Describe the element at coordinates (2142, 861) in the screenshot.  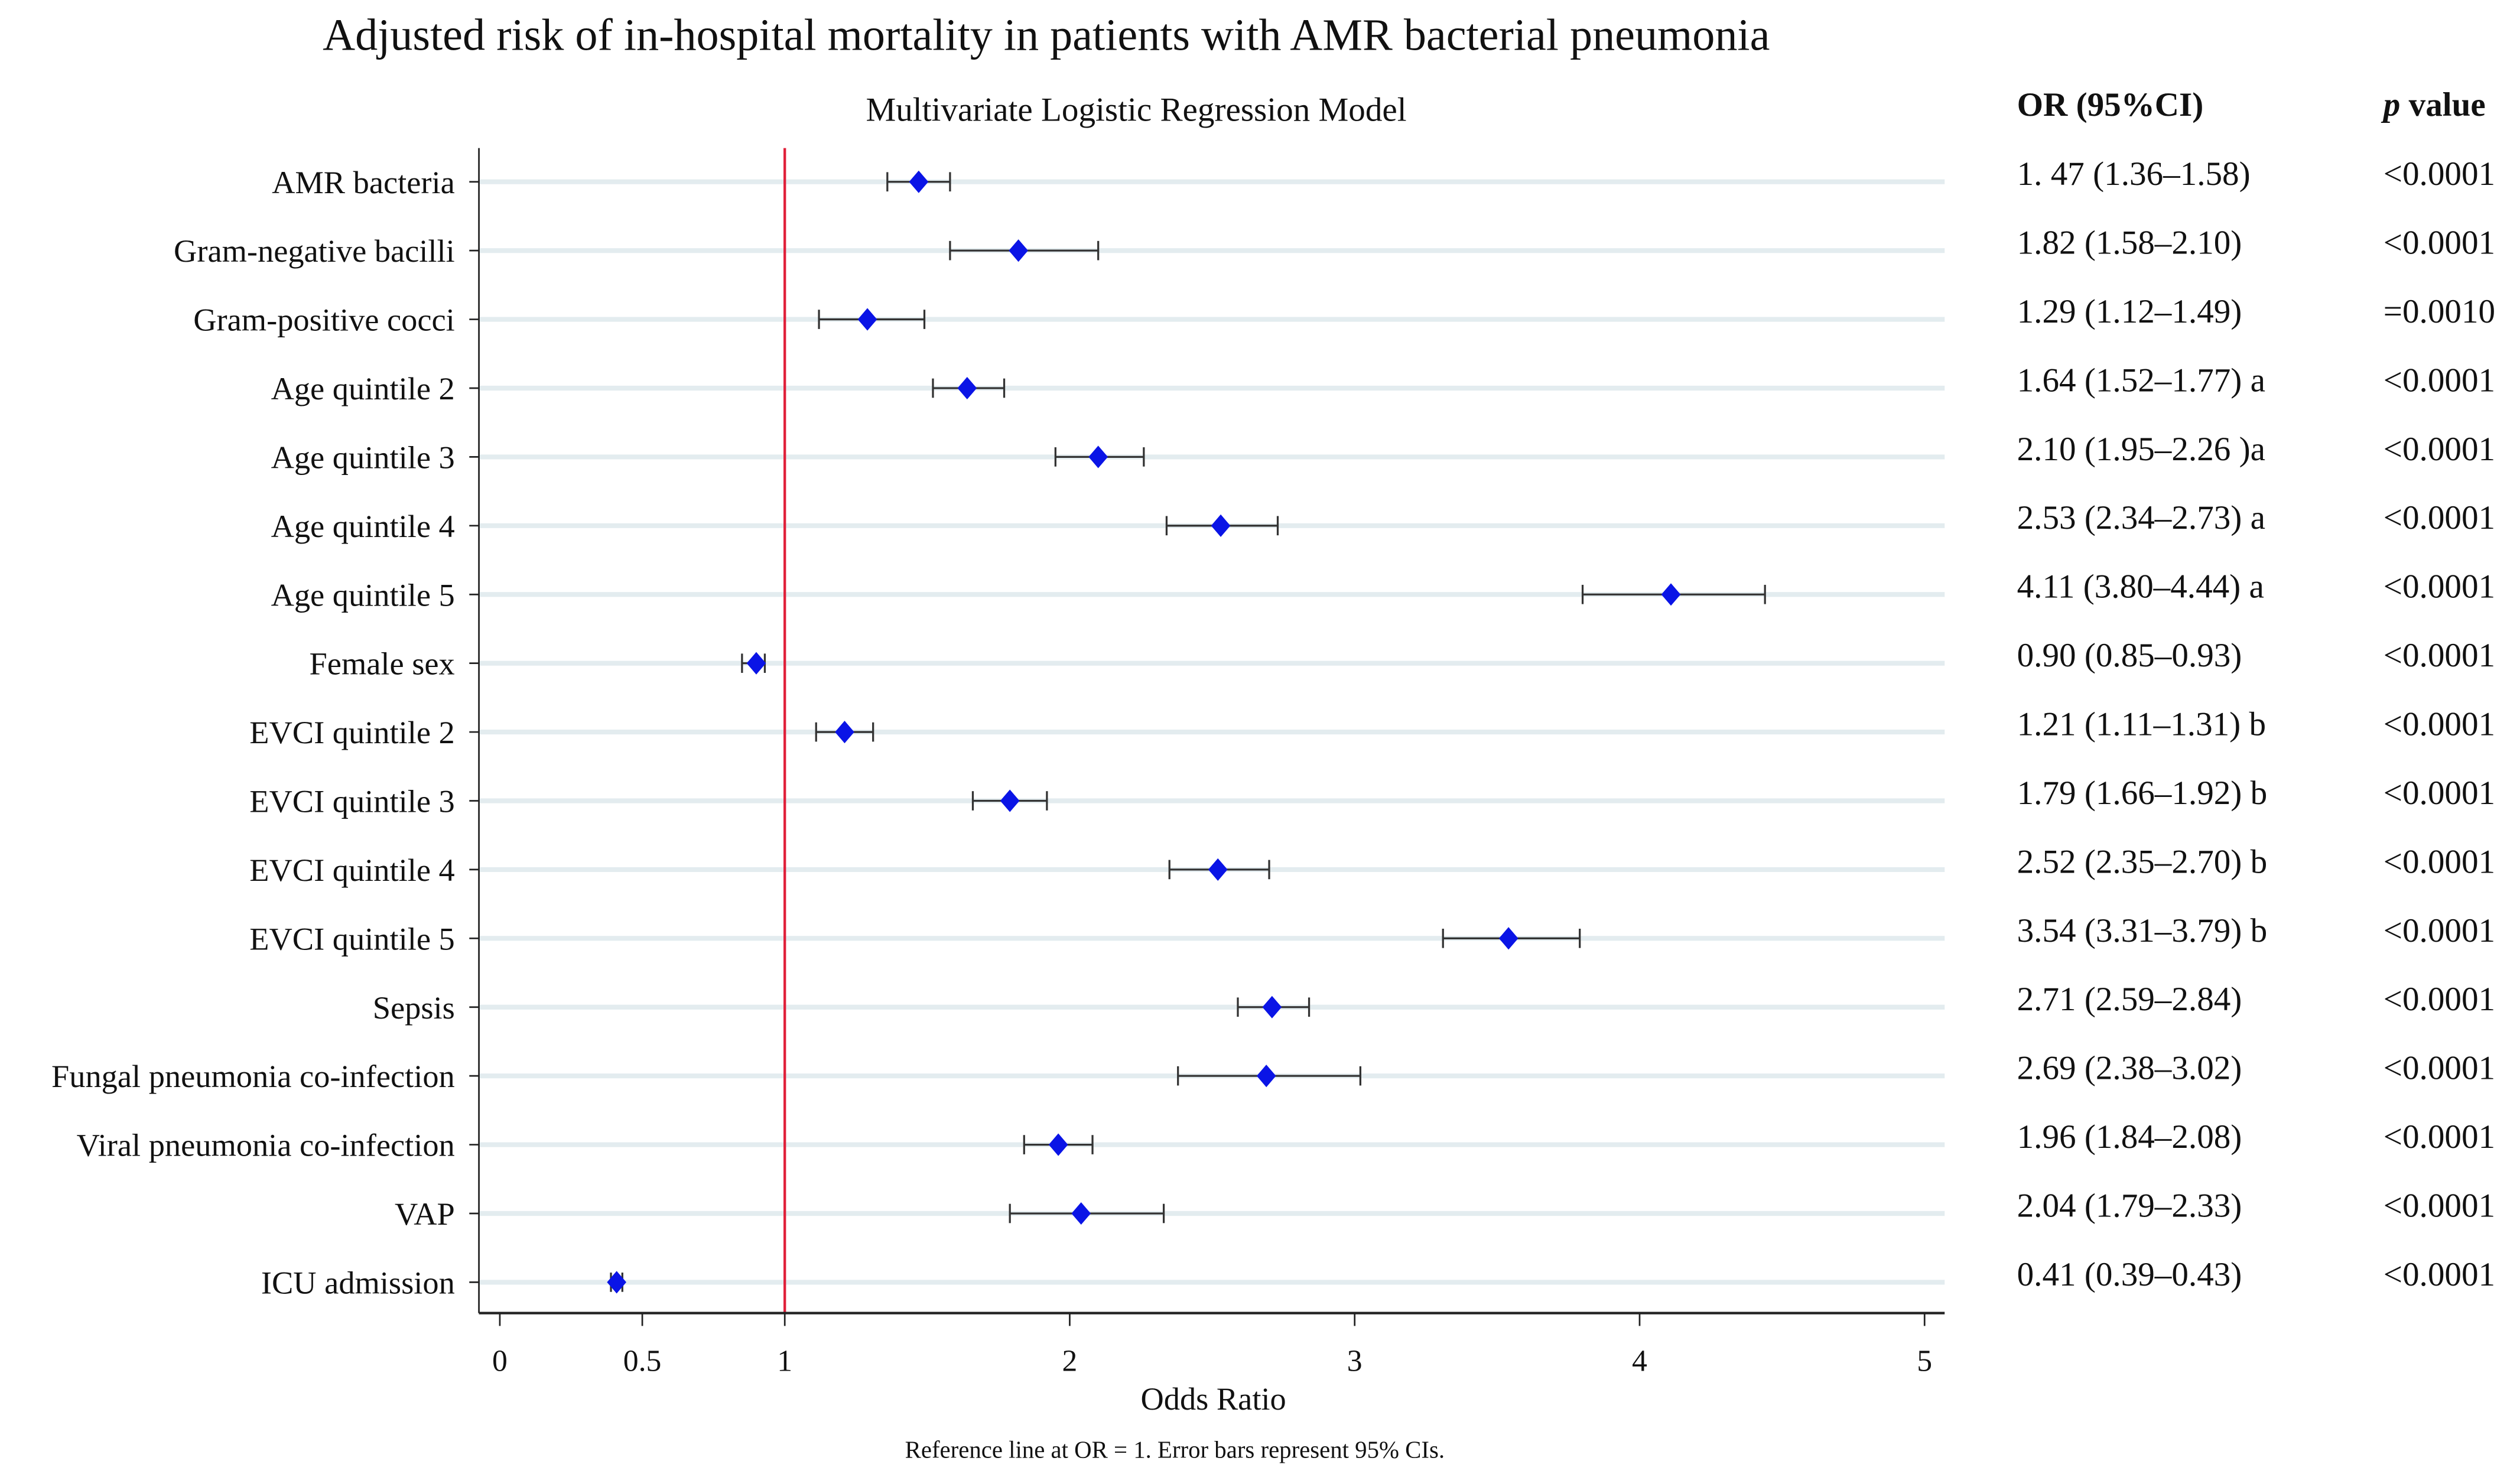
I see `or-ci-value: 2.52 (2.35–2.70) b` at that location.